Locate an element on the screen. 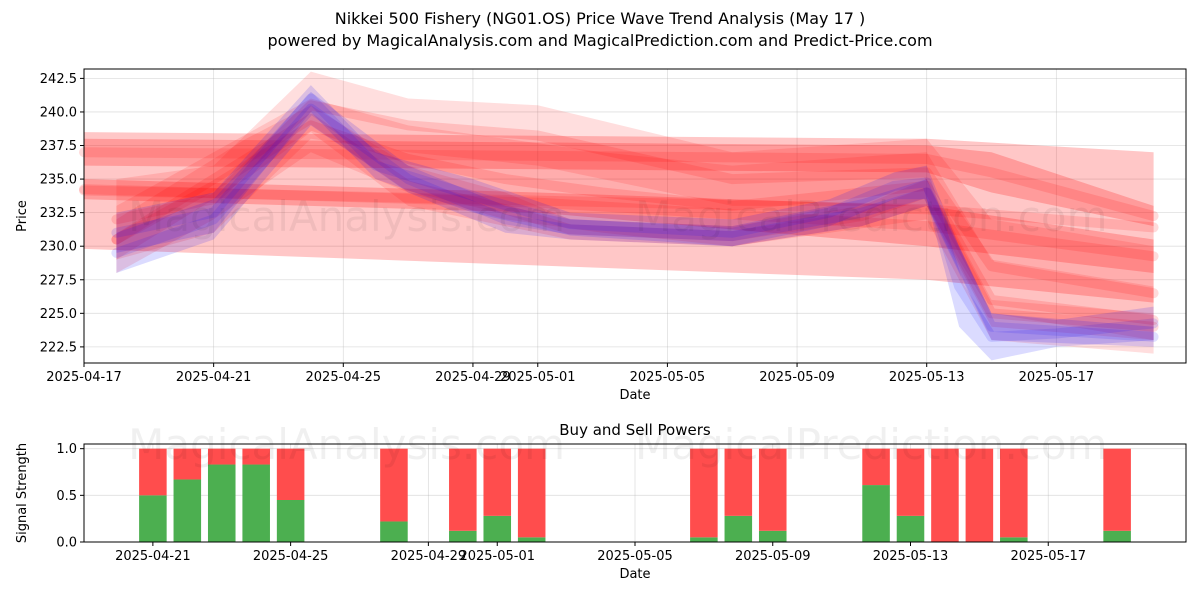  price-y-tick-label: 225.0 is located at coordinates (58, 314).